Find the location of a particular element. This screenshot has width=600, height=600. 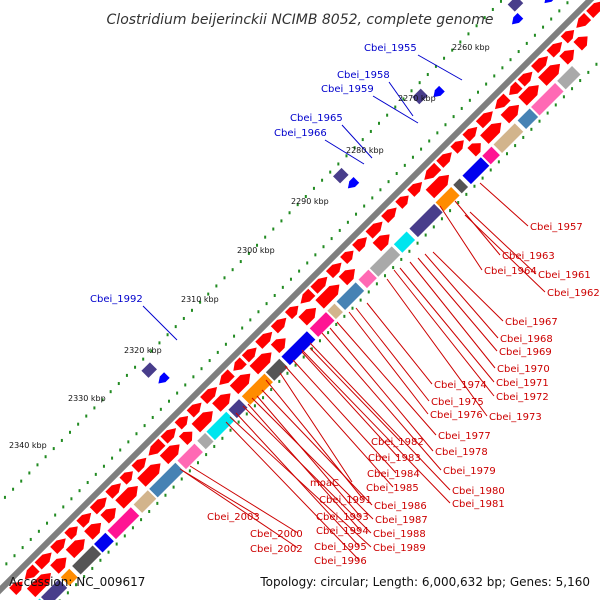

gene-label: Cbei_1977 is located at coordinates (464, 436).